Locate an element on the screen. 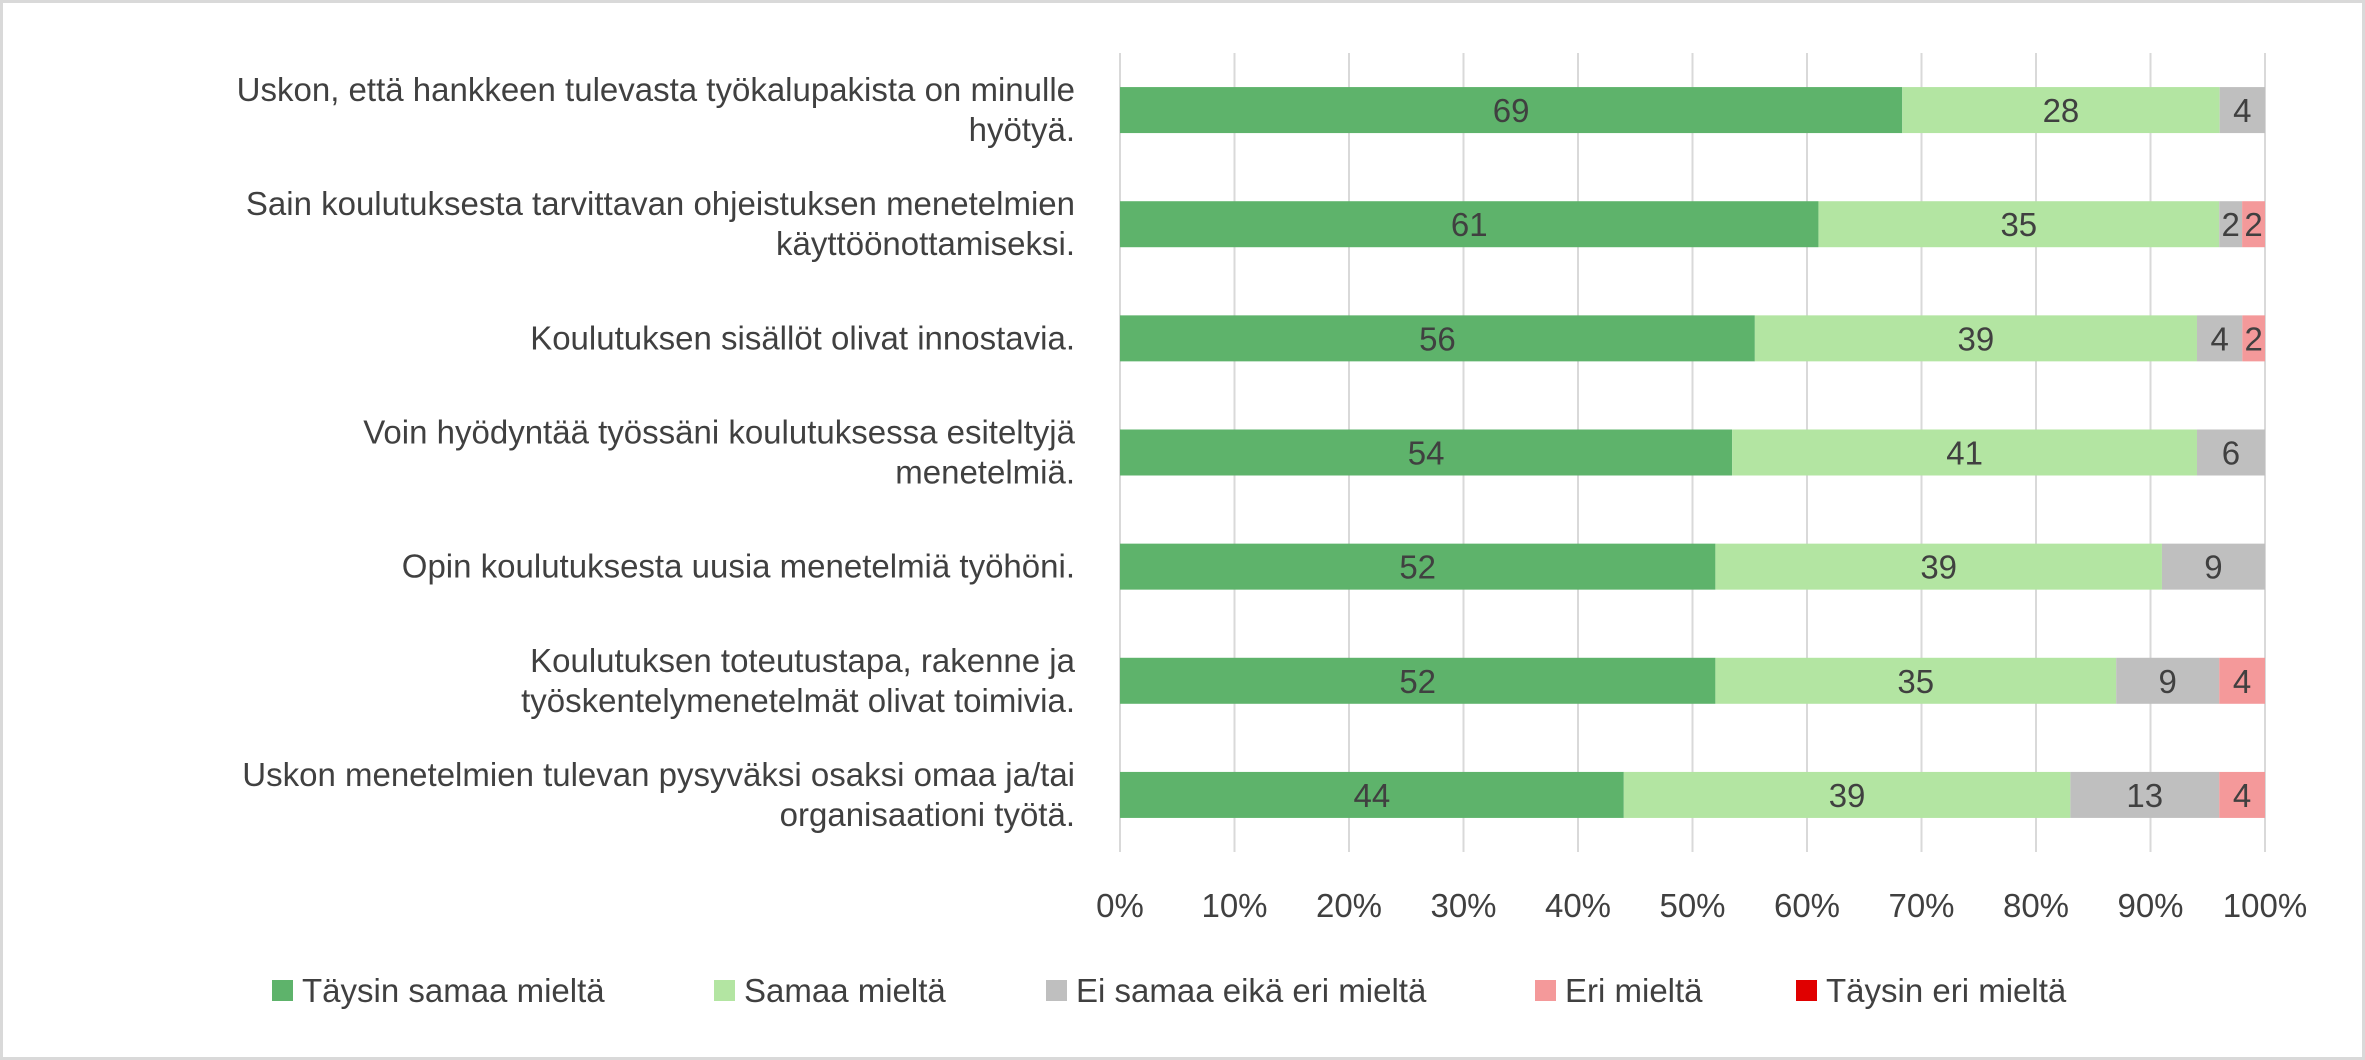 The height and width of the screenshot is (1060, 2365). data-label: 56 is located at coordinates (1437, 338).